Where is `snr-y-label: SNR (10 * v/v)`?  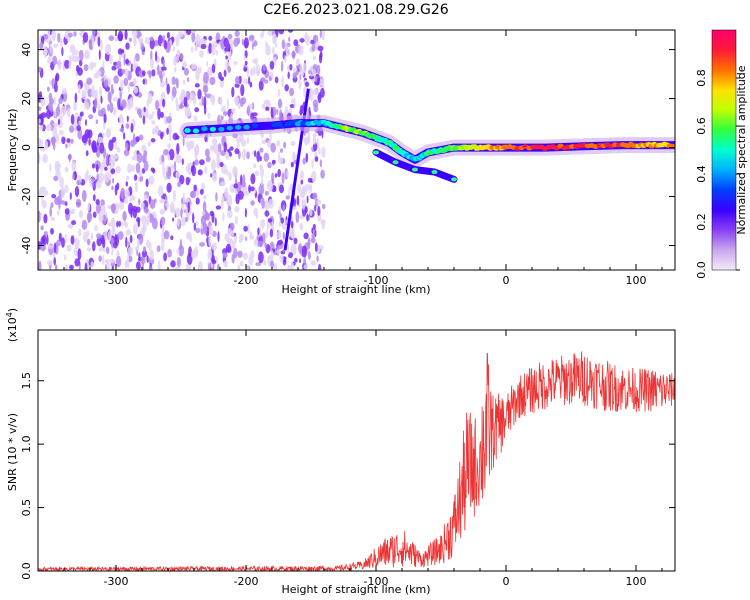
snr-y-label: SNR (10 * v/v) is located at coordinates (12, 452).